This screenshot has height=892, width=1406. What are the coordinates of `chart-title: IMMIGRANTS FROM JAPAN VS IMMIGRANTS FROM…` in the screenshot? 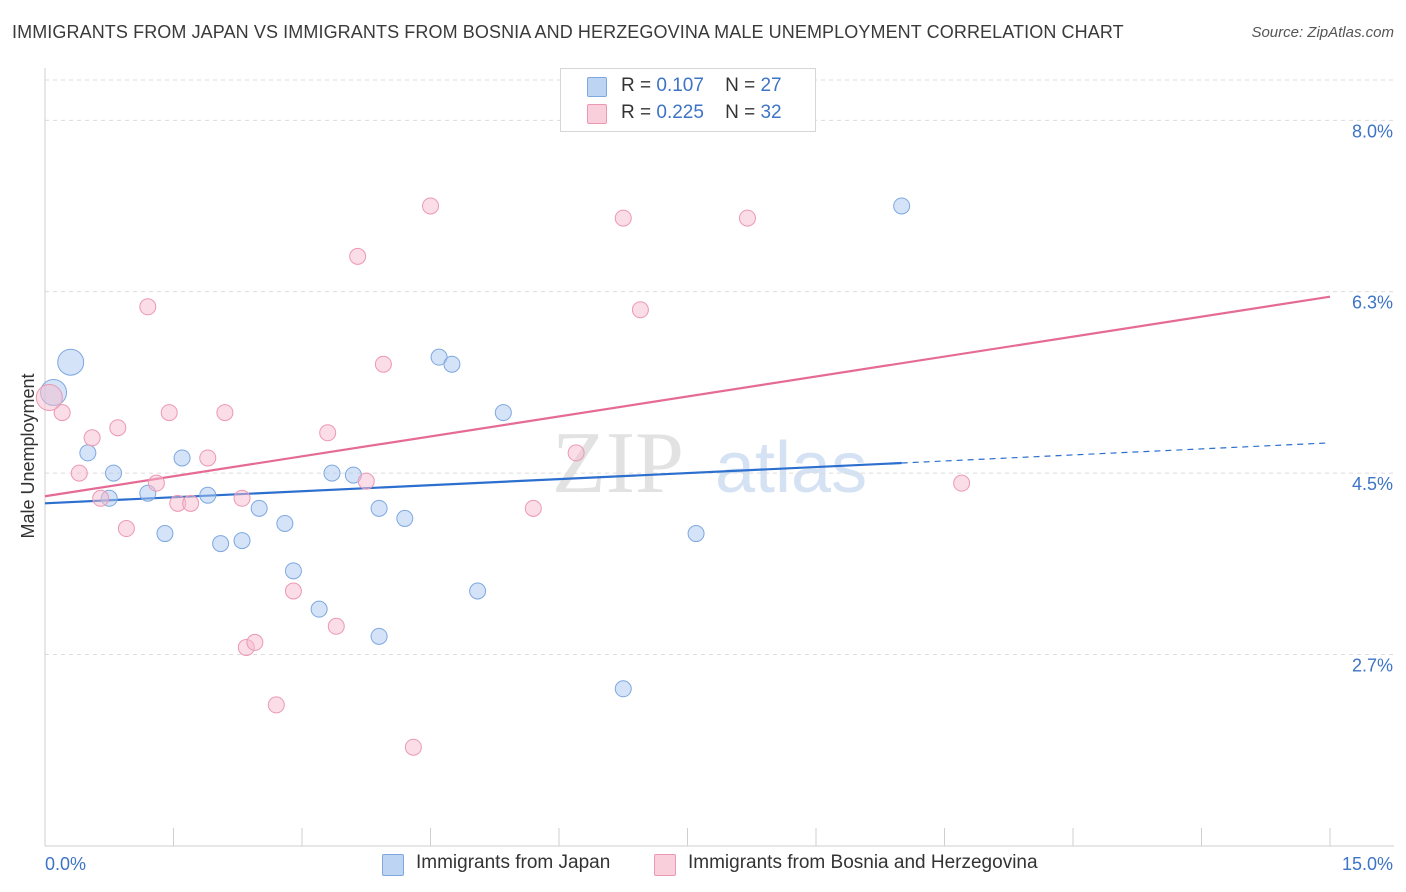 It's located at (568, 32).